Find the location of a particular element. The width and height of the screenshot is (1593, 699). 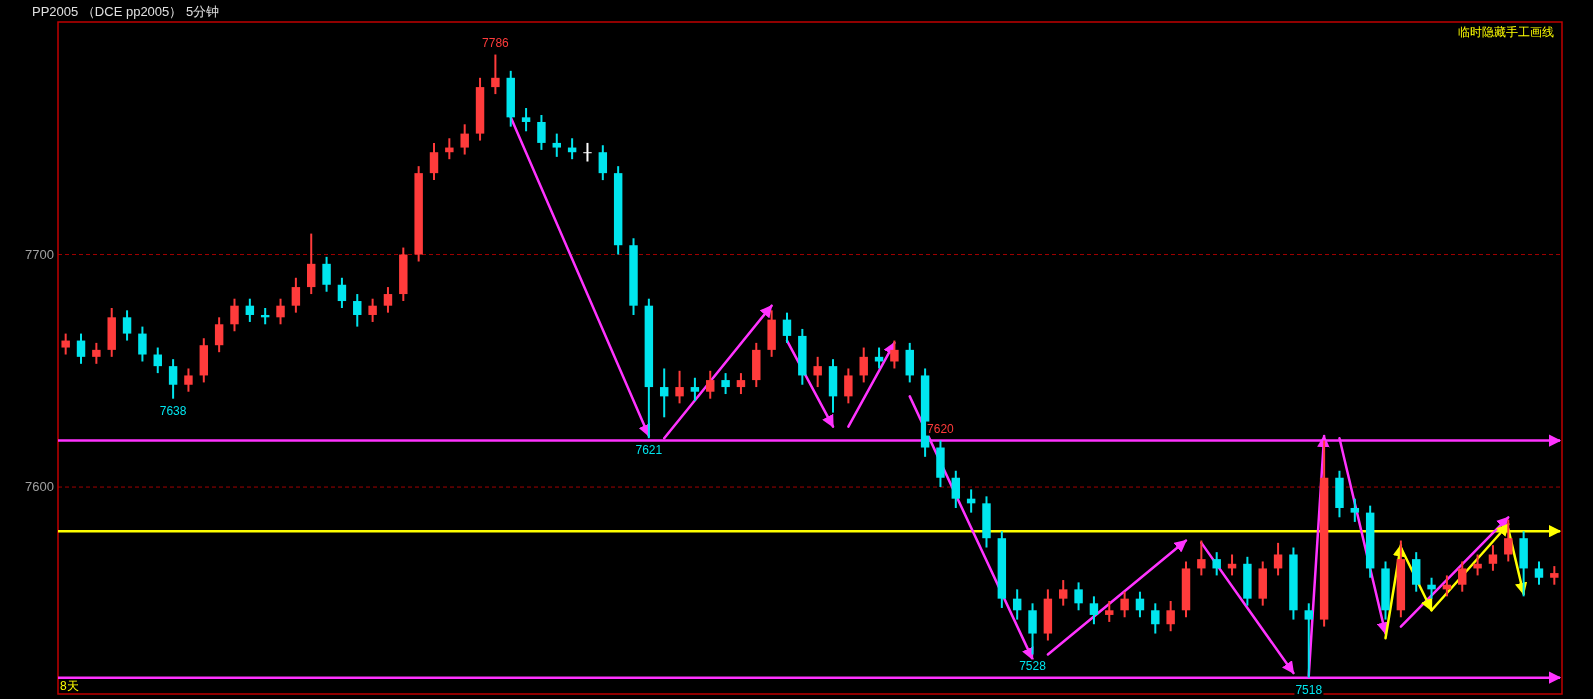

annotation: 7638 is located at coordinates (173, 410).